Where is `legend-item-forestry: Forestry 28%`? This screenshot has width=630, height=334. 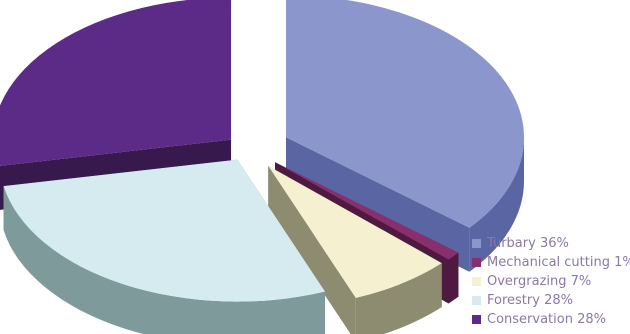 legend-item-forestry: Forestry 28% is located at coordinates (551, 300).